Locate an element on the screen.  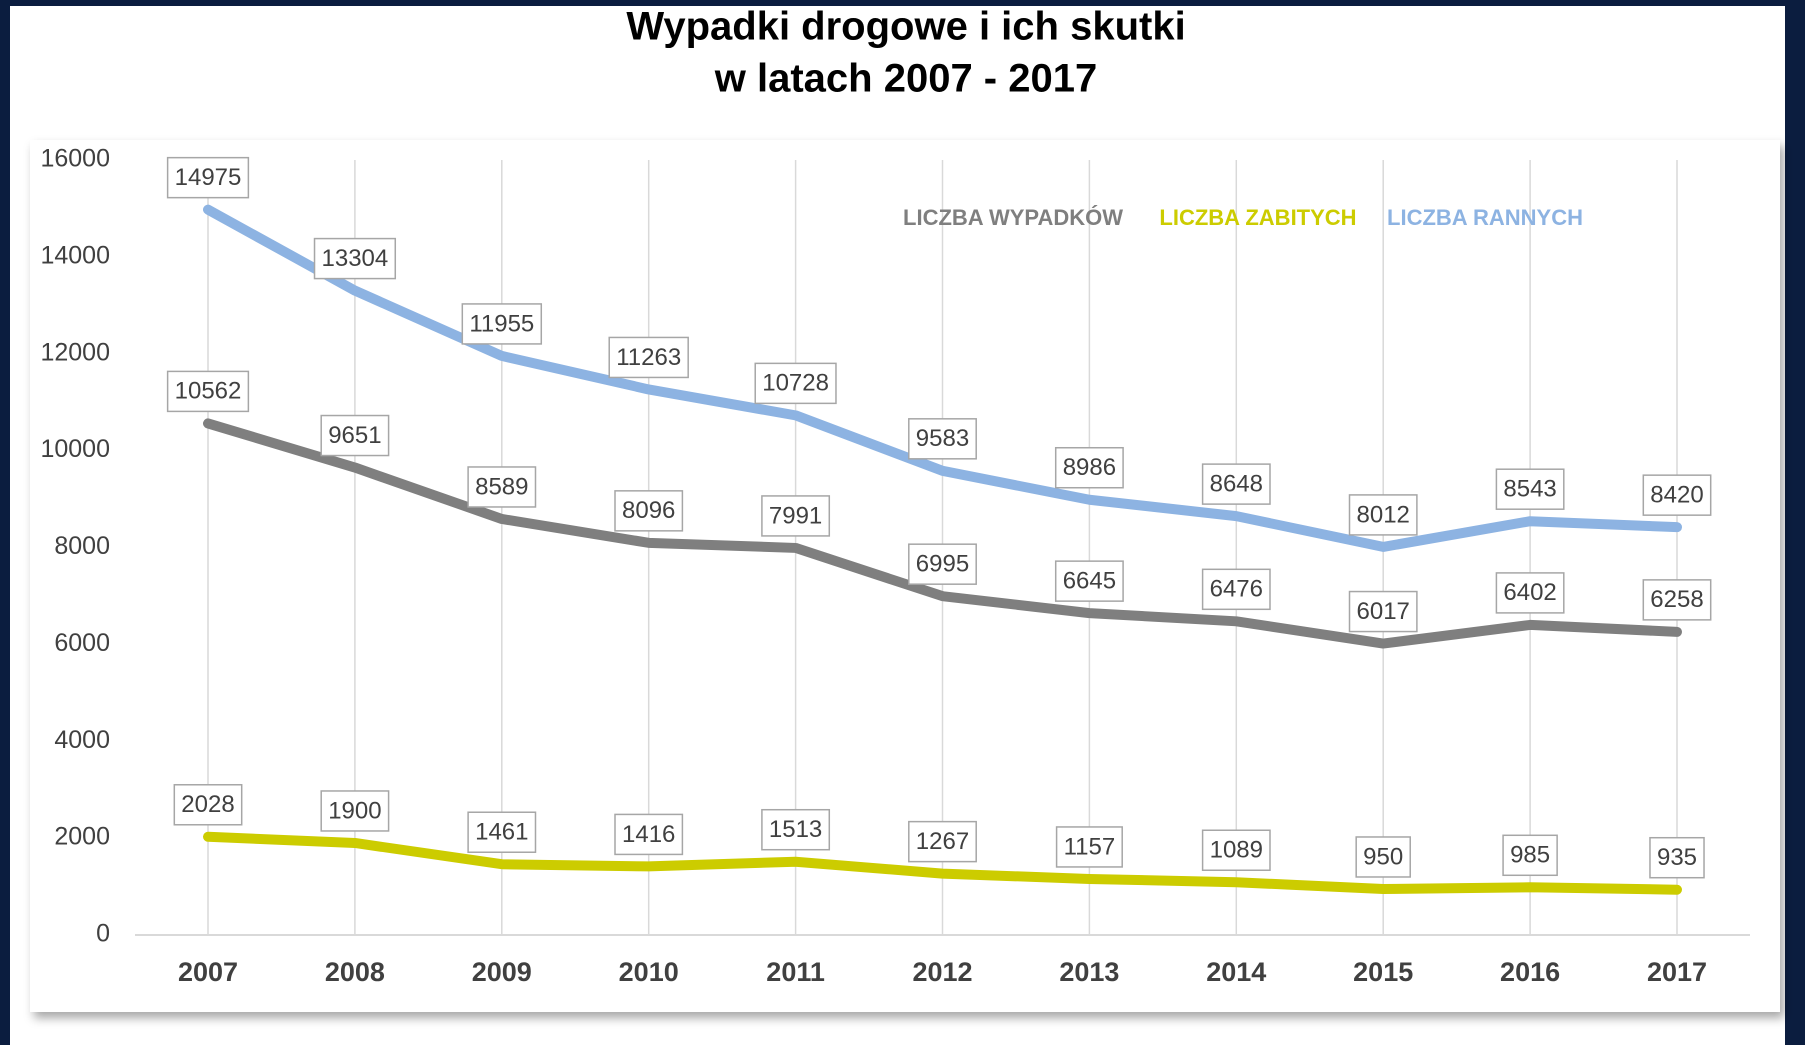
data-label: 1416 is located at coordinates (648, 834).